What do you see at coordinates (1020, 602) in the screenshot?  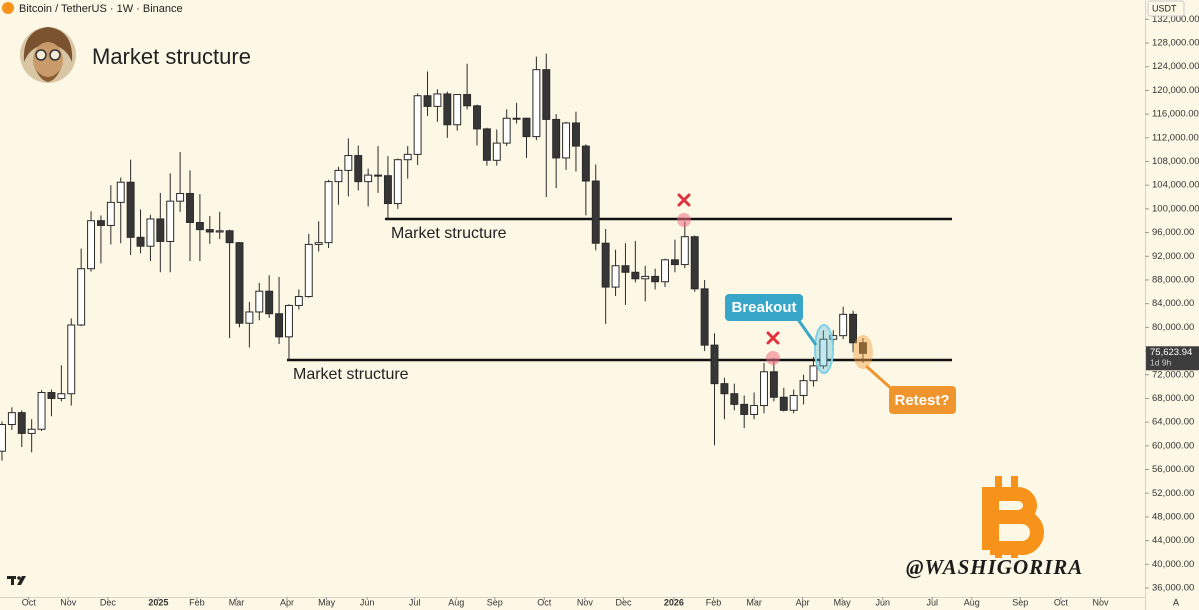 I see `x-tick-label: Sep` at bounding box center [1020, 602].